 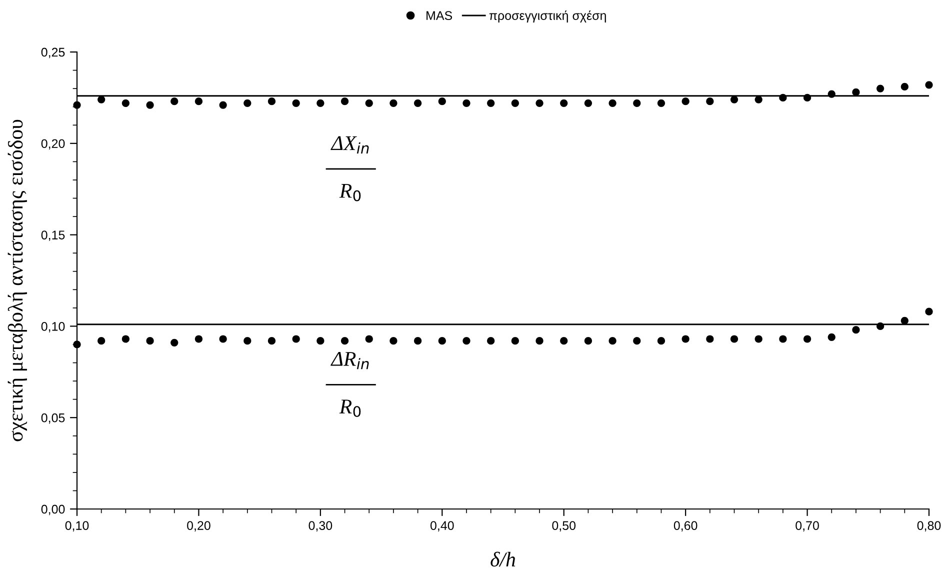 What do you see at coordinates (564, 526) in the screenshot?
I see `x-tick-label: 0,50` at bounding box center [564, 526].